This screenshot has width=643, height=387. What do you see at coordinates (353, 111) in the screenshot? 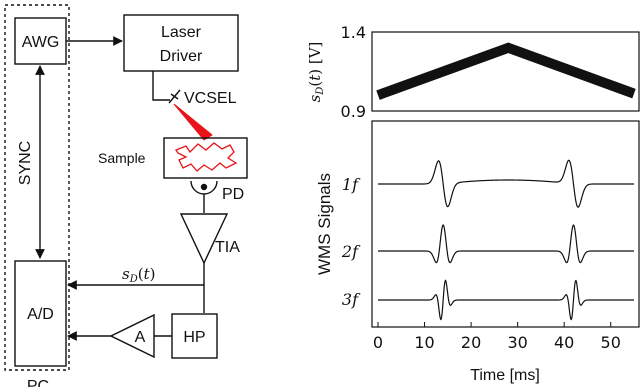
I see `ramp-ytick-label: 0.9` at bounding box center [353, 111].